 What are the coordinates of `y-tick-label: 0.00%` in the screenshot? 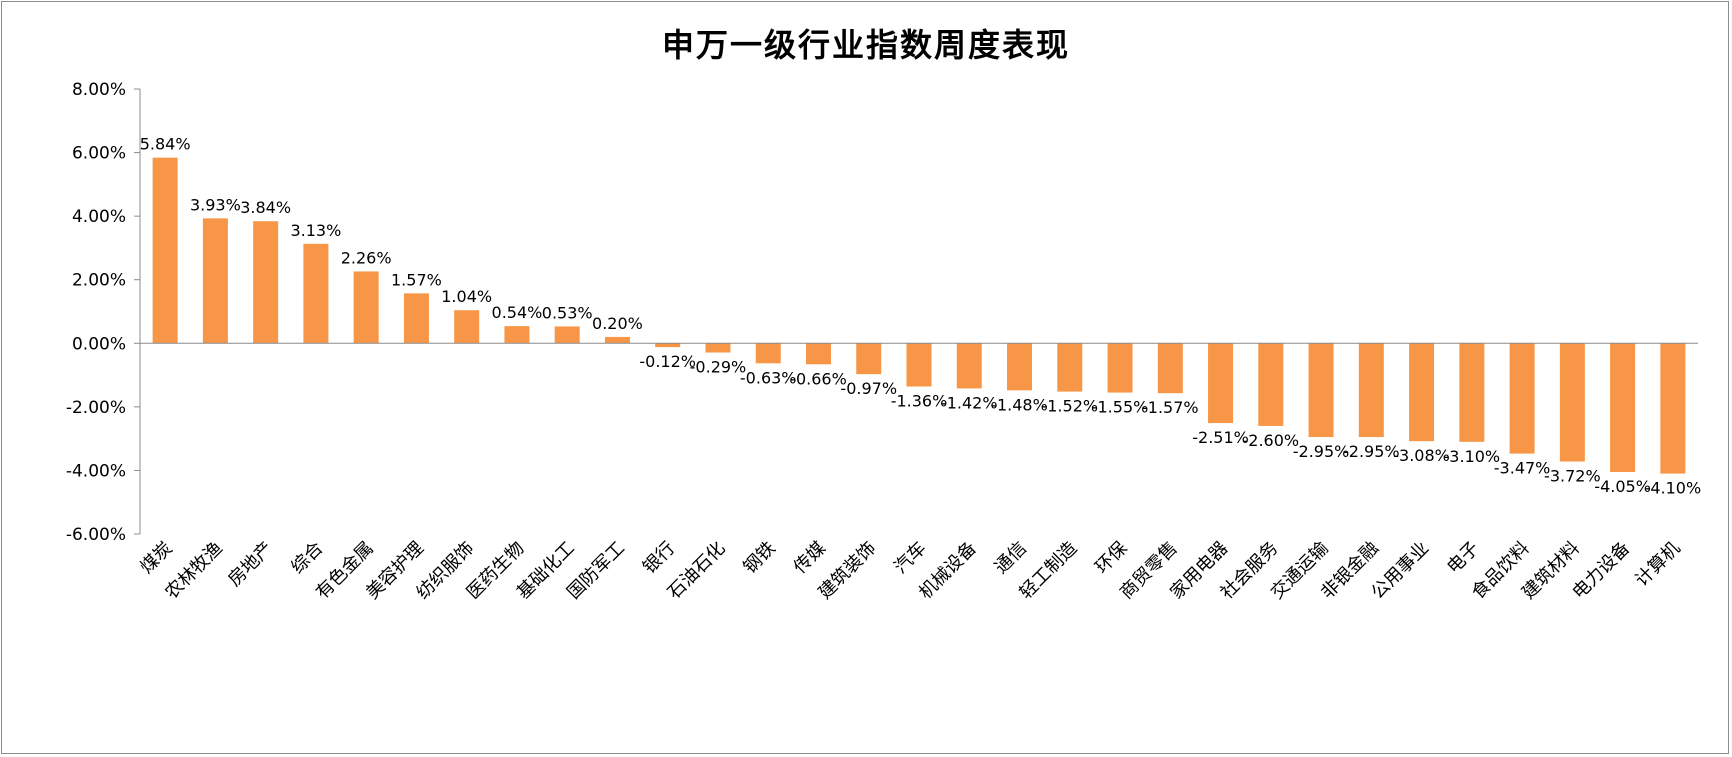 It's located at (99, 344).